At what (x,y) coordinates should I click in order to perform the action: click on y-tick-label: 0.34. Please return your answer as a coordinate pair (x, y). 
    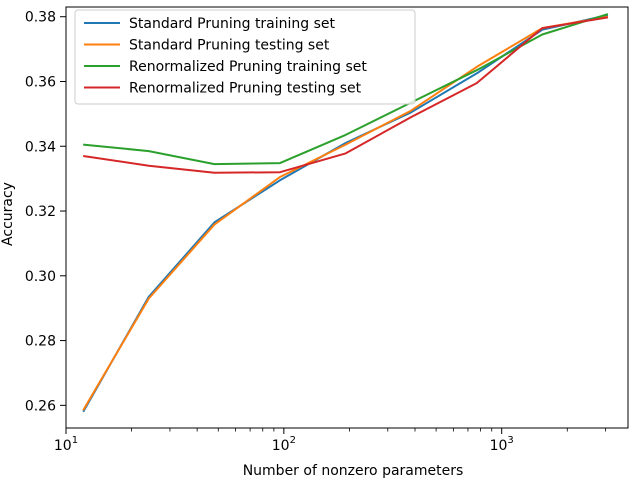
    Looking at the image, I should click on (40, 147).